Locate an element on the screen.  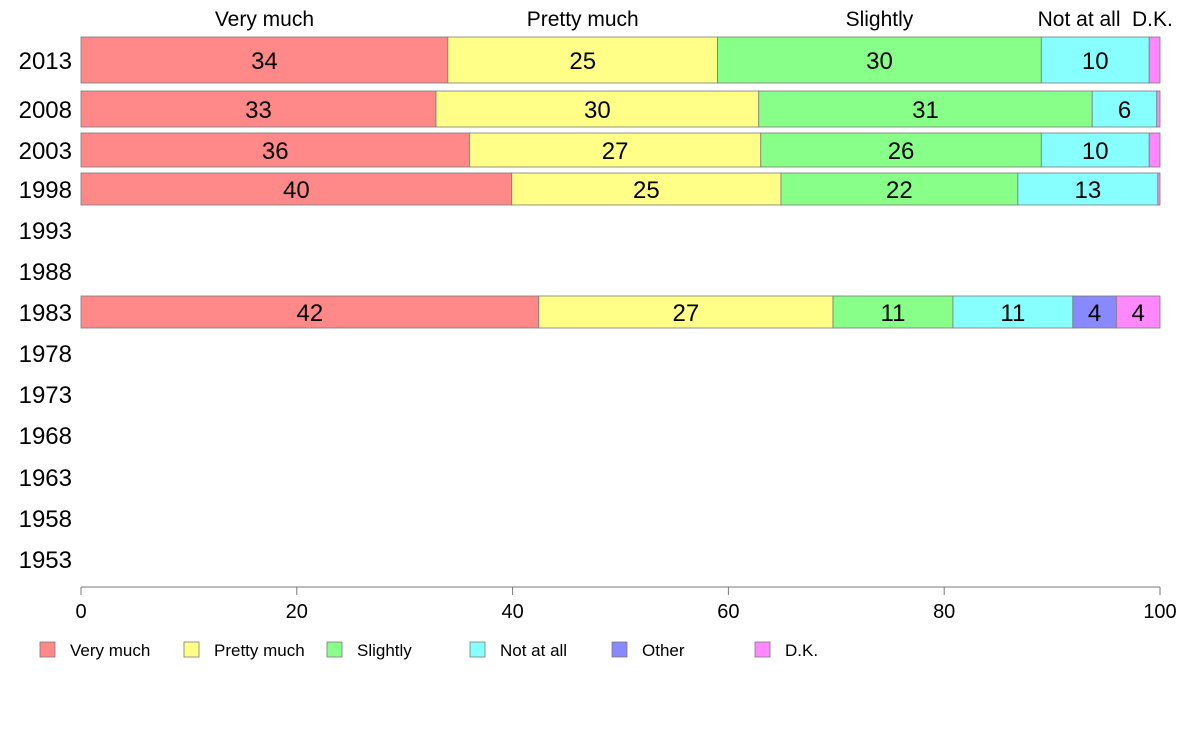
category-label: 1993 is located at coordinates (45, 231).